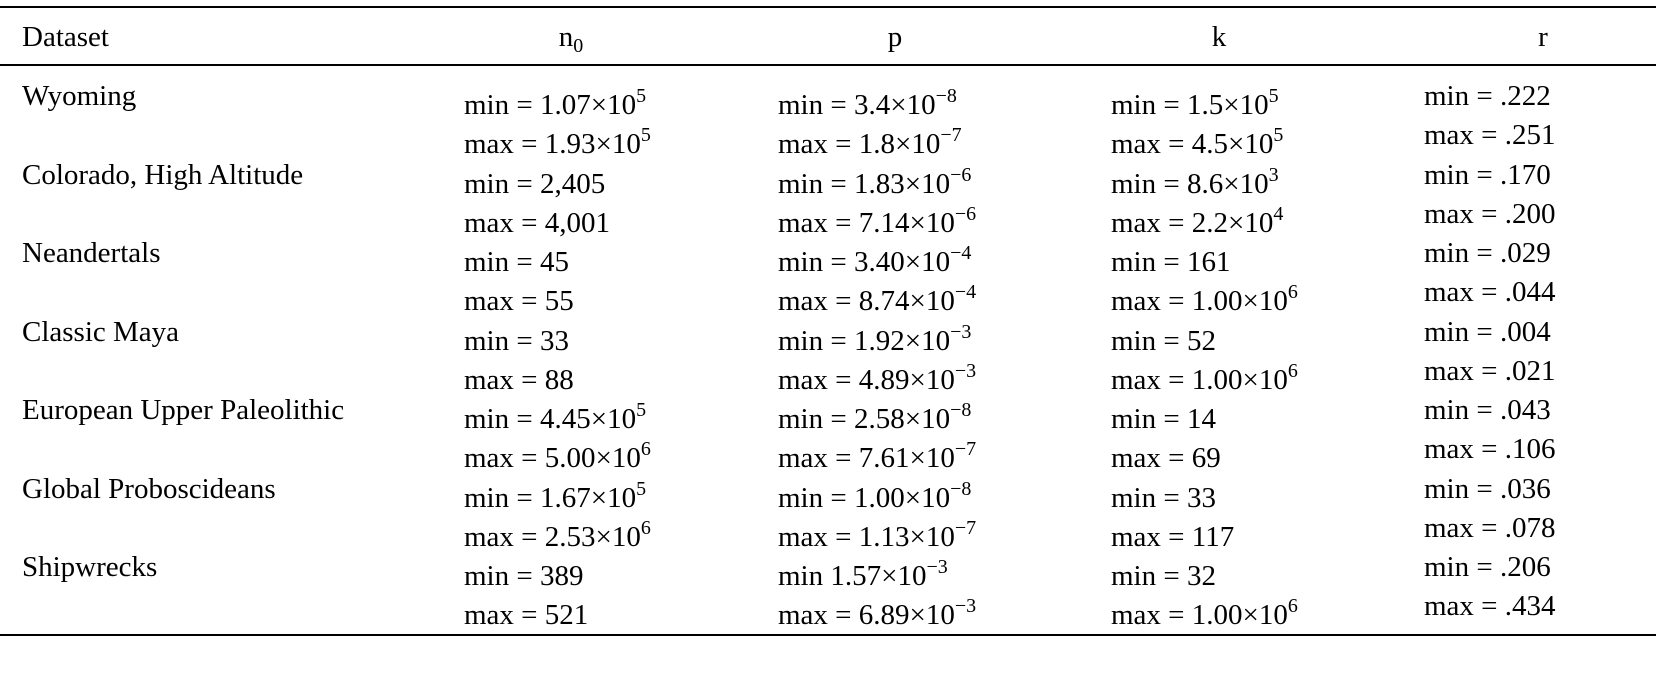 The height and width of the screenshot is (673, 1656). Describe the element at coordinates (961, 253) in the screenshot. I see `p-min-cell-exponent: −4` at that location.